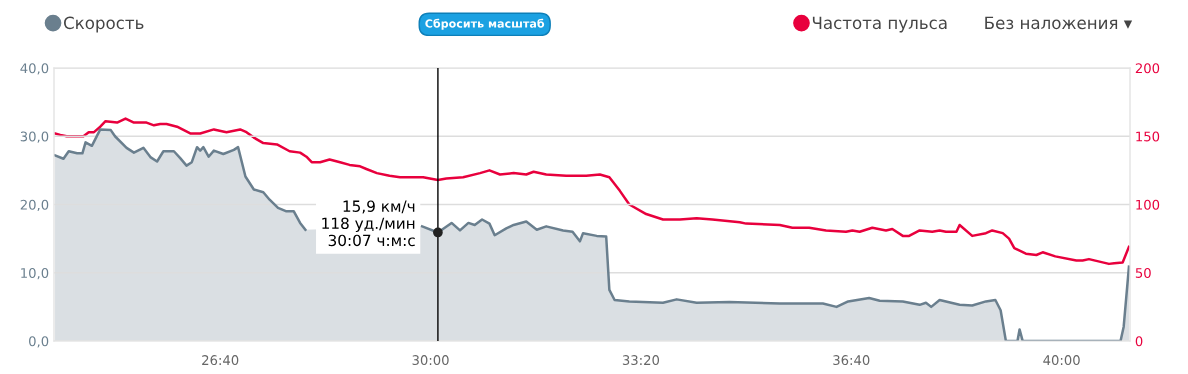  Describe the element at coordinates (851, 360) in the screenshot. I see `x-tick-label: 36:40` at that location.